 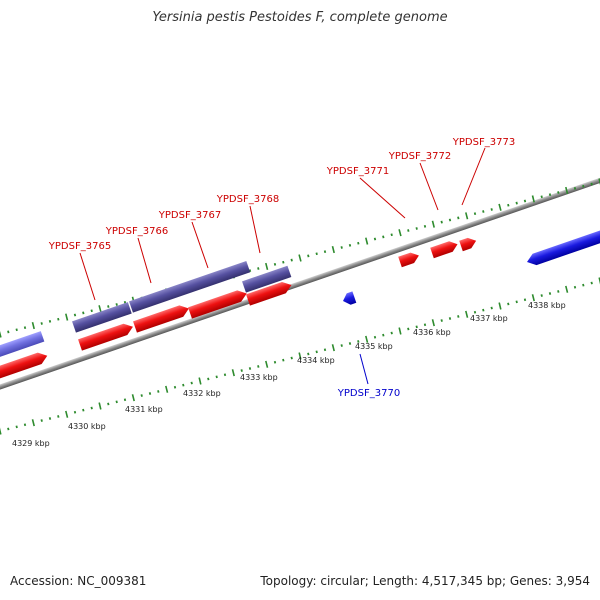 I want to click on kbp-scale-label: 4333 kbp, so click(x=259, y=377).